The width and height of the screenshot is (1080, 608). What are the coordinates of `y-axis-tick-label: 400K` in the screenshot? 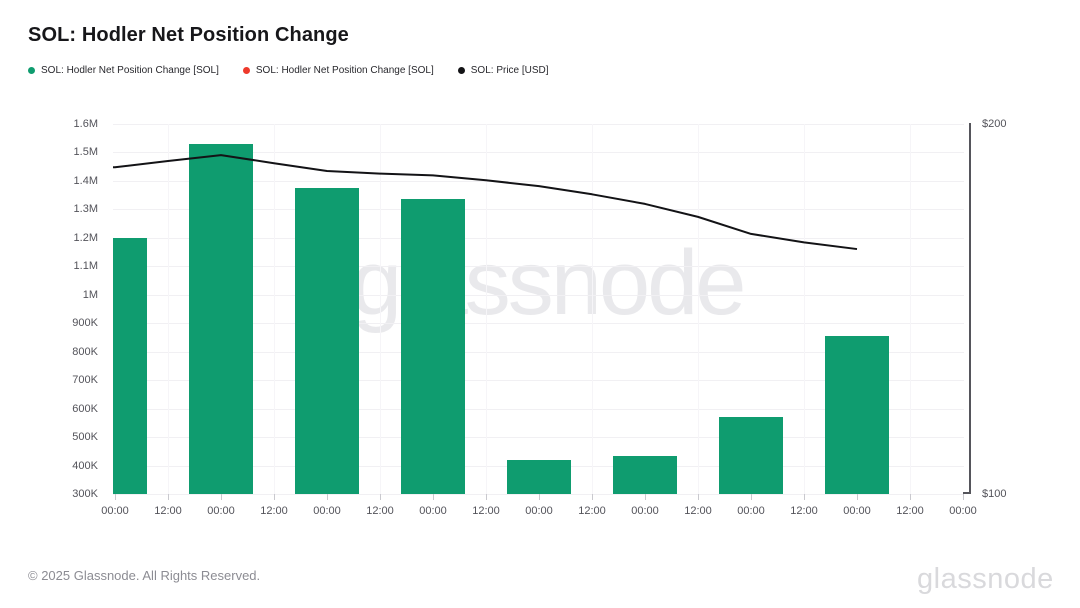 It's located at (85, 465).